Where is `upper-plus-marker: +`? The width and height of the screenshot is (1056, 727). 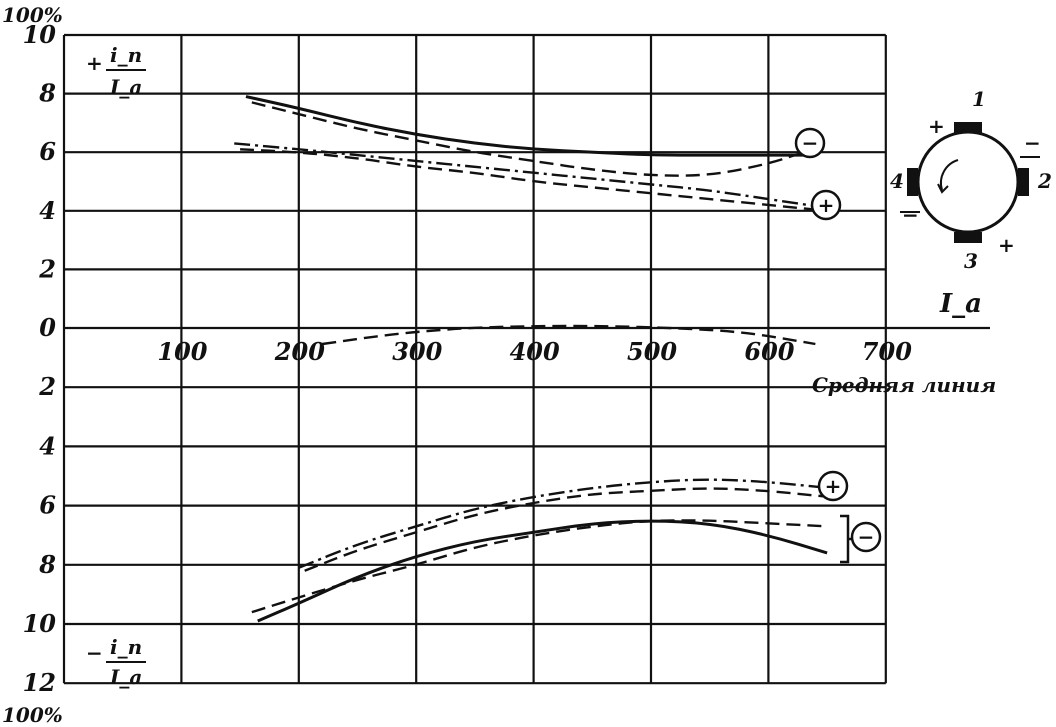
upper-plus-marker: + is located at coordinates (826, 205).